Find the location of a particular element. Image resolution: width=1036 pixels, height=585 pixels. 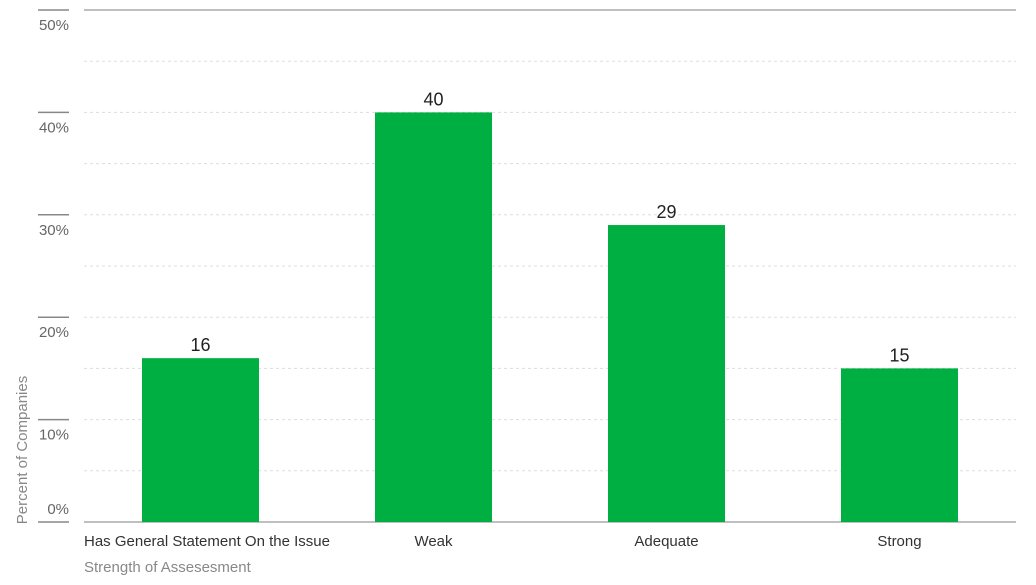

data-label: 40 is located at coordinates (433, 99).